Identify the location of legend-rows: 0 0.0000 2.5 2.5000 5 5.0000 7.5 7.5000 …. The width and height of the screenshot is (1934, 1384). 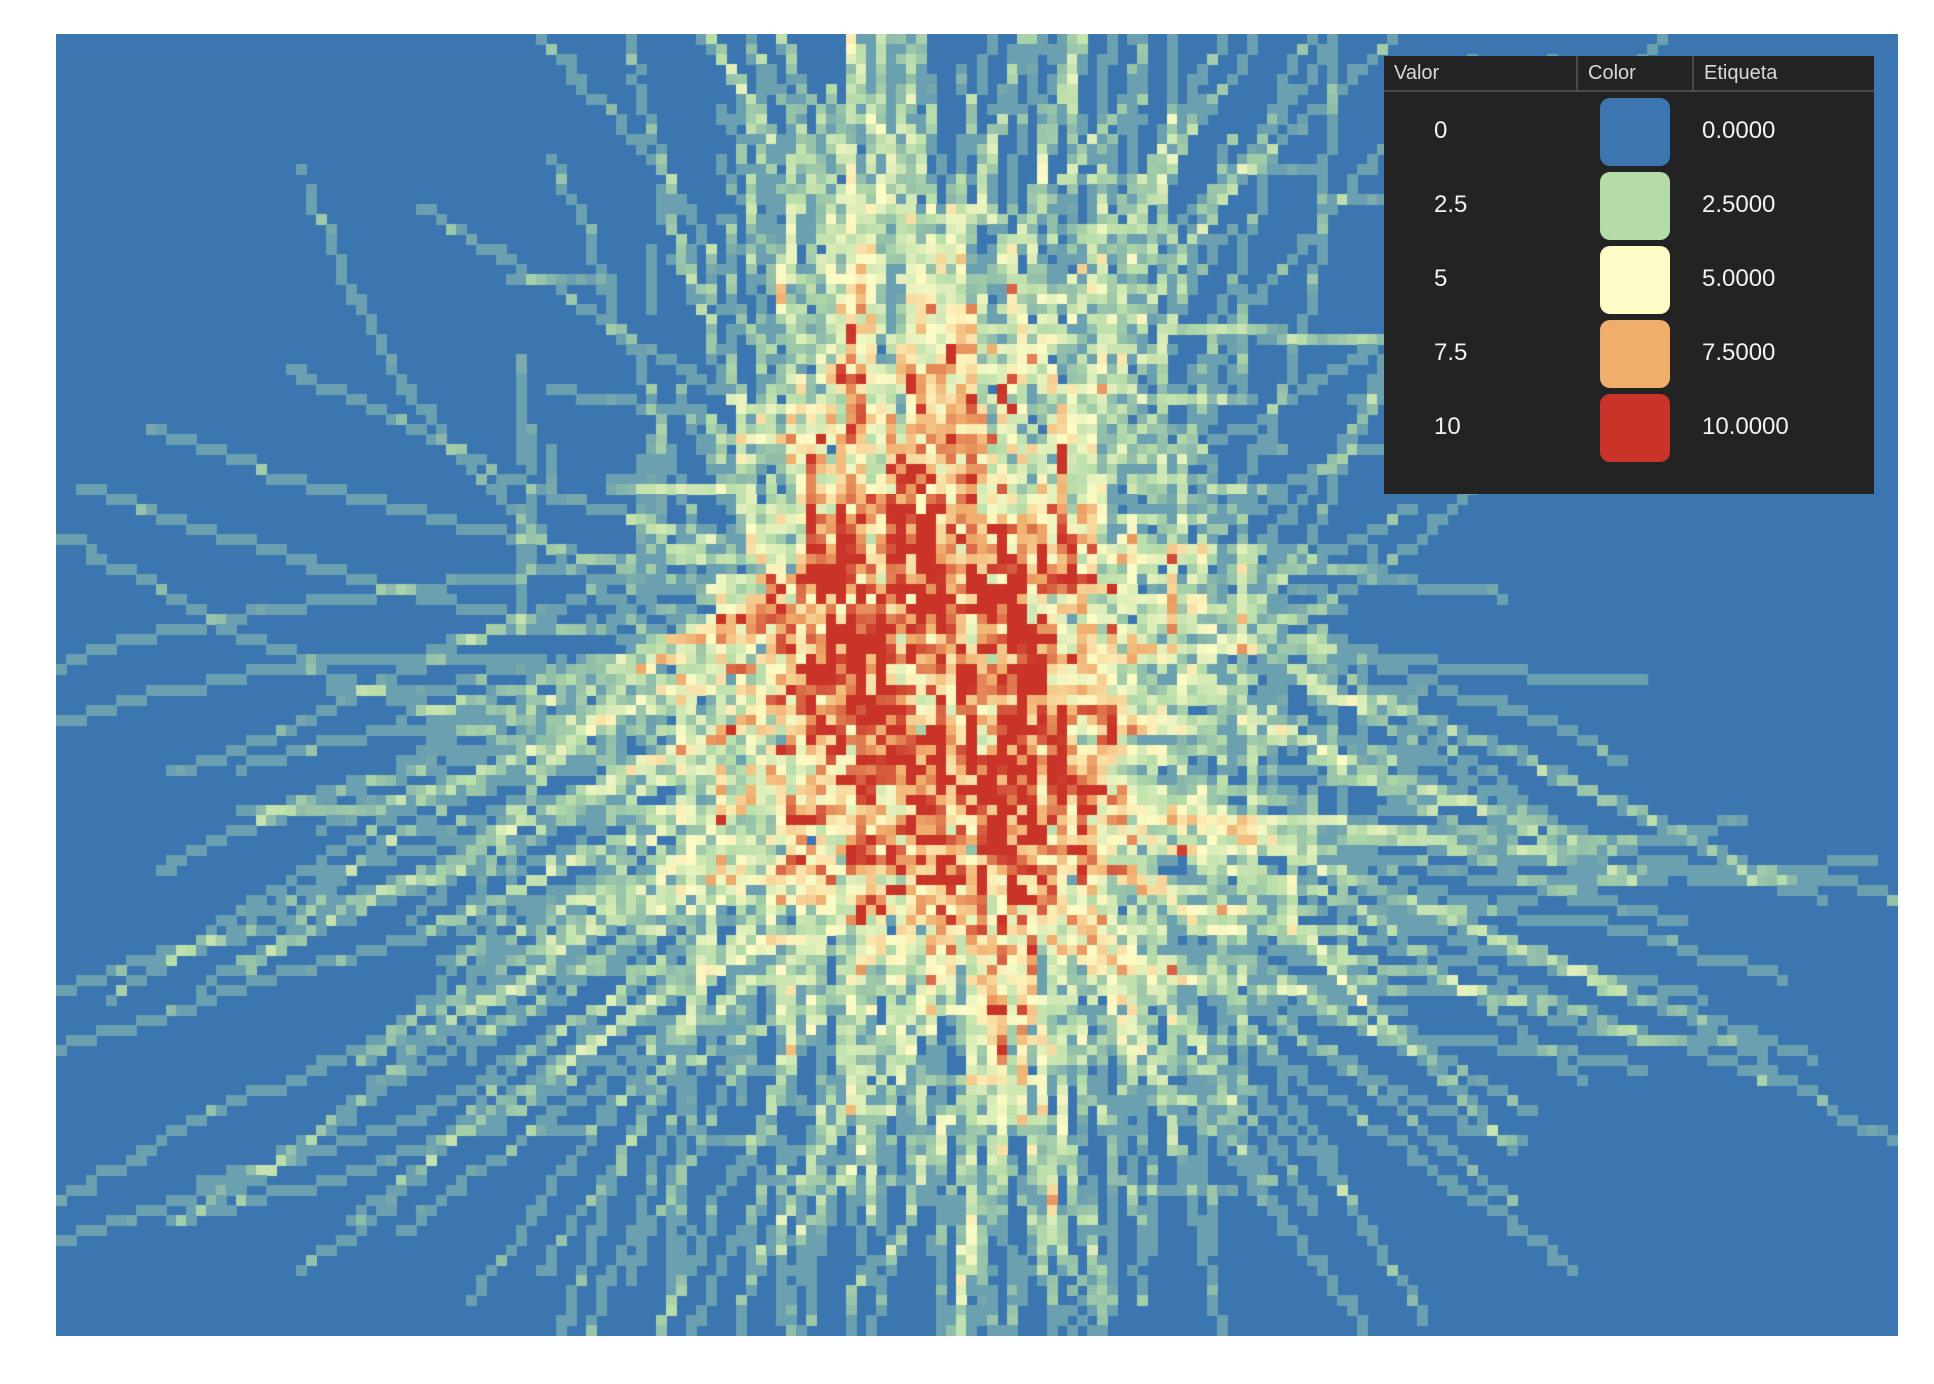
(1629, 279).